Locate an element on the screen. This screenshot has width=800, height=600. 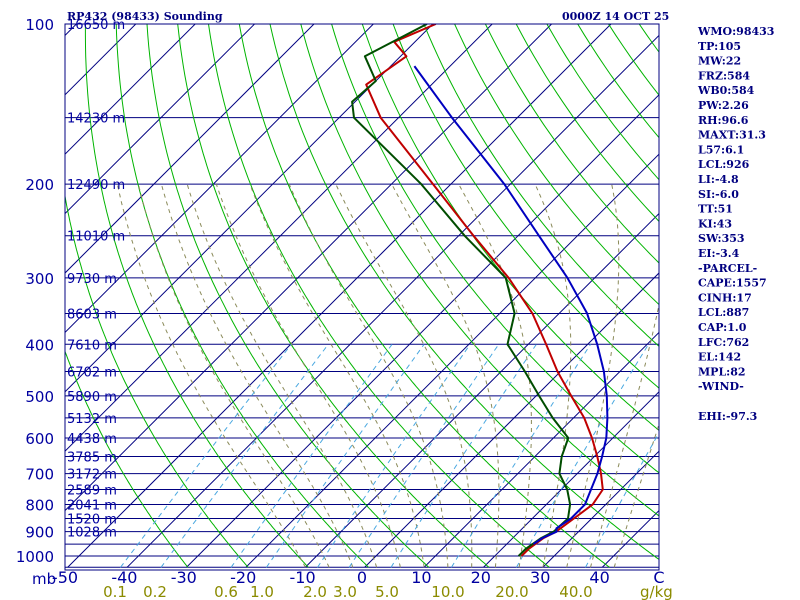
height-label: 12490 m is located at coordinates (96, 185).